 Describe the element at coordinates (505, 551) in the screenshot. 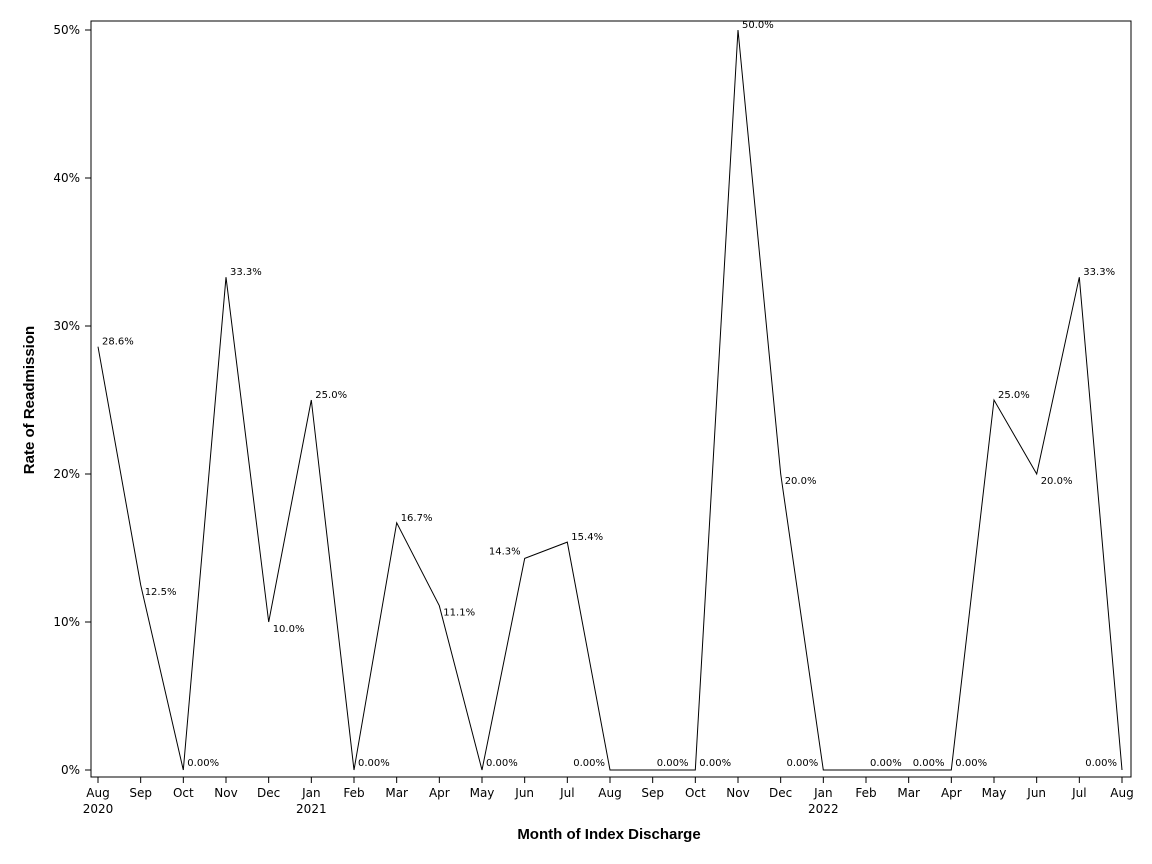

I see `data-label: 14.3%` at that location.